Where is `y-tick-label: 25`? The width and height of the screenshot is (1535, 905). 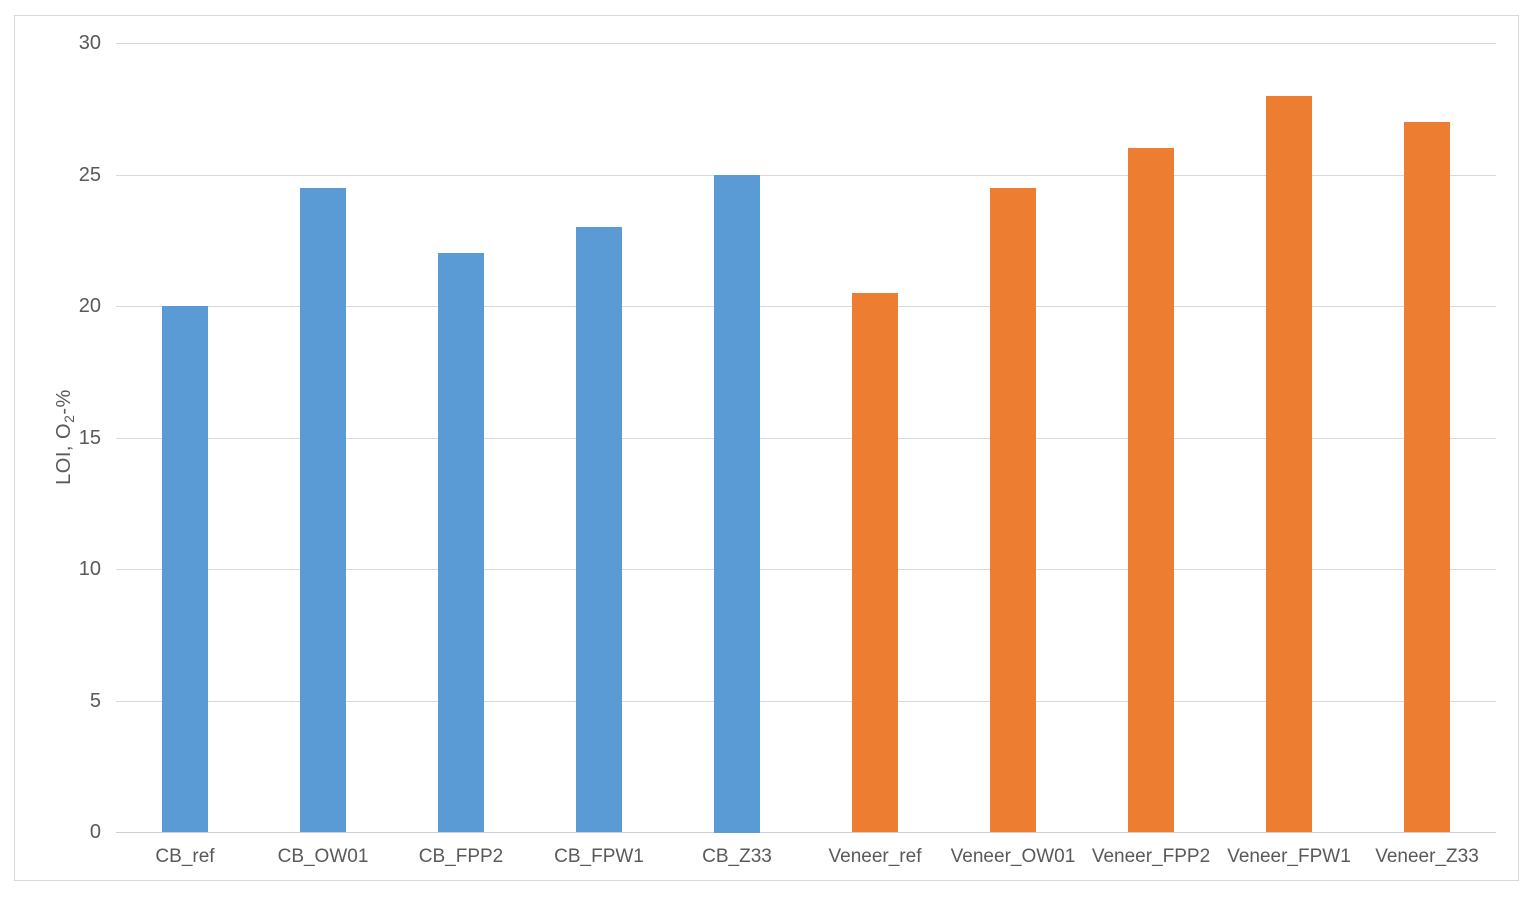 y-tick-label: 25 is located at coordinates (89, 175).